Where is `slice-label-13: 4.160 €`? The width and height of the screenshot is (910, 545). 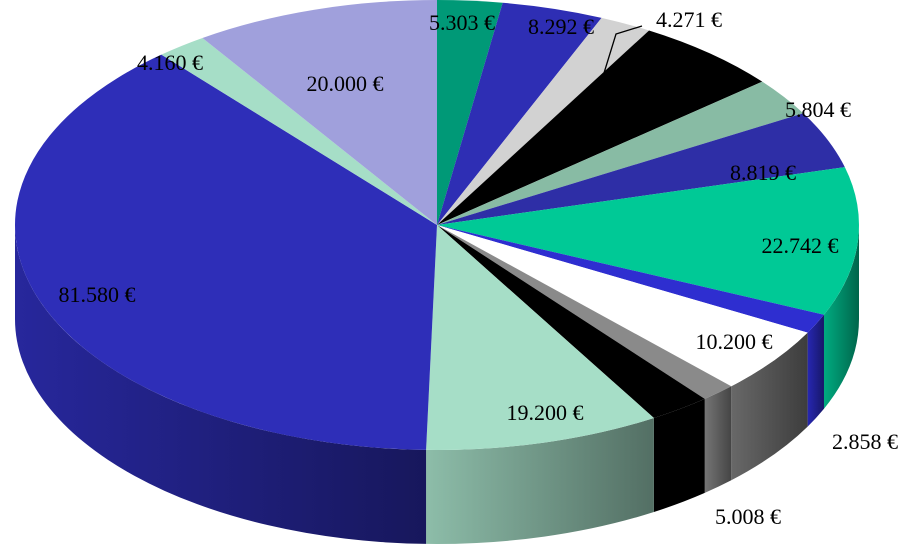
slice-label-13: 4.160 € is located at coordinates (170, 62).